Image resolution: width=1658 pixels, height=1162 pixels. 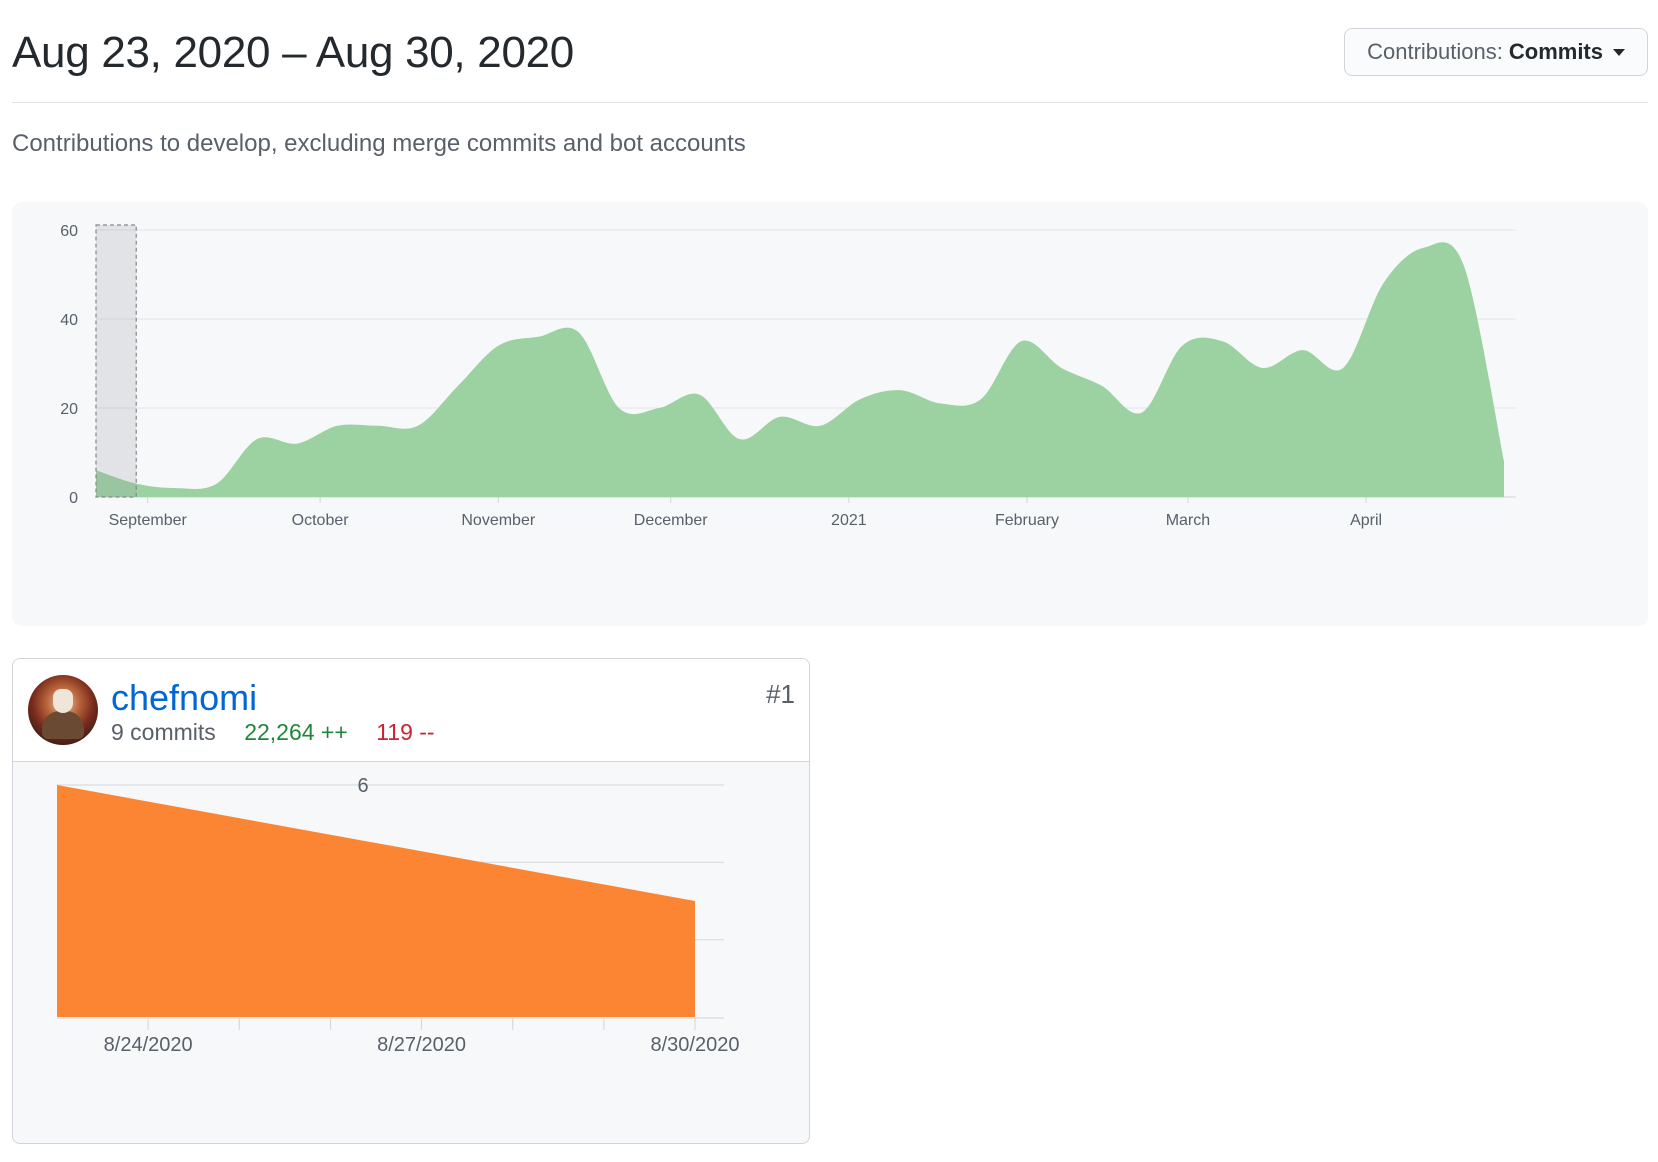 I want to click on avatar, so click(x=63, y=710).